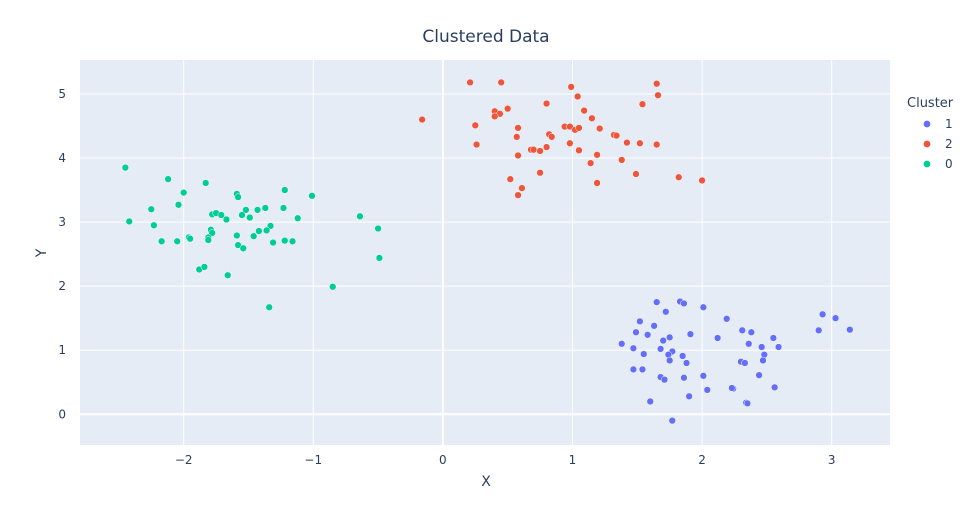 Image resolution: width=971 pixels, height=525 pixels. I want to click on y-axis-ticks: 0 1 2 3 4 5, so click(62, 254).